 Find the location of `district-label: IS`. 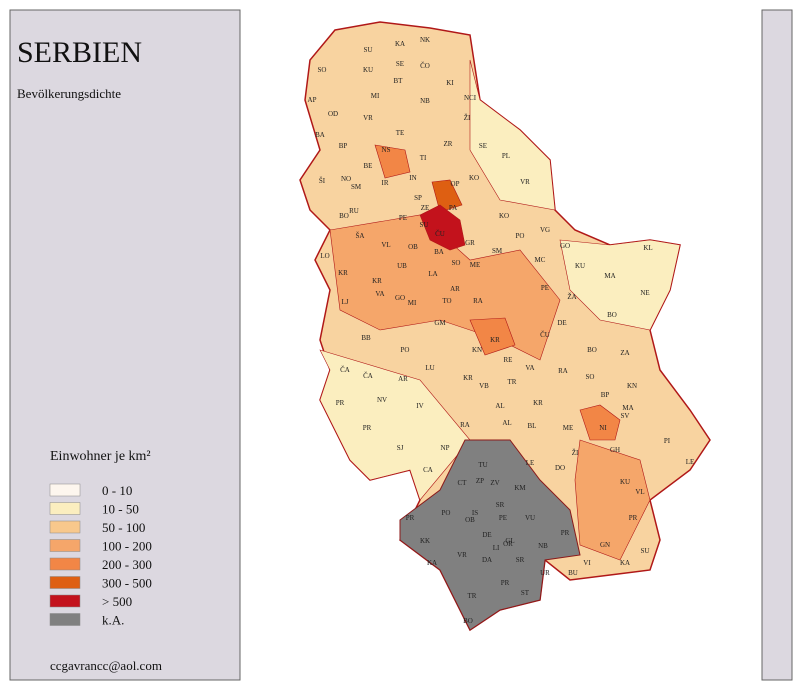

district-label: IS is located at coordinates (475, 513).